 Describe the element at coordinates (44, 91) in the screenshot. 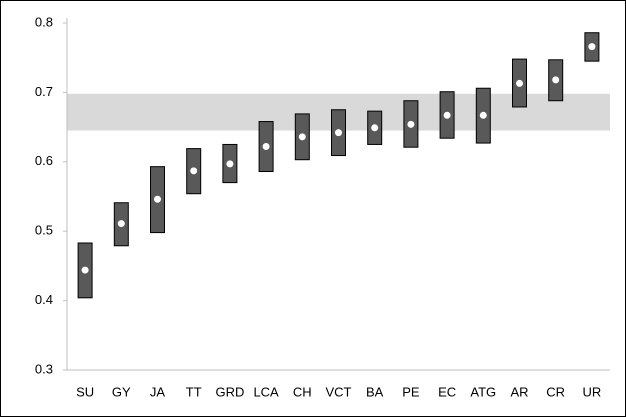

I see `y-tick-label: 0.7` at that location.